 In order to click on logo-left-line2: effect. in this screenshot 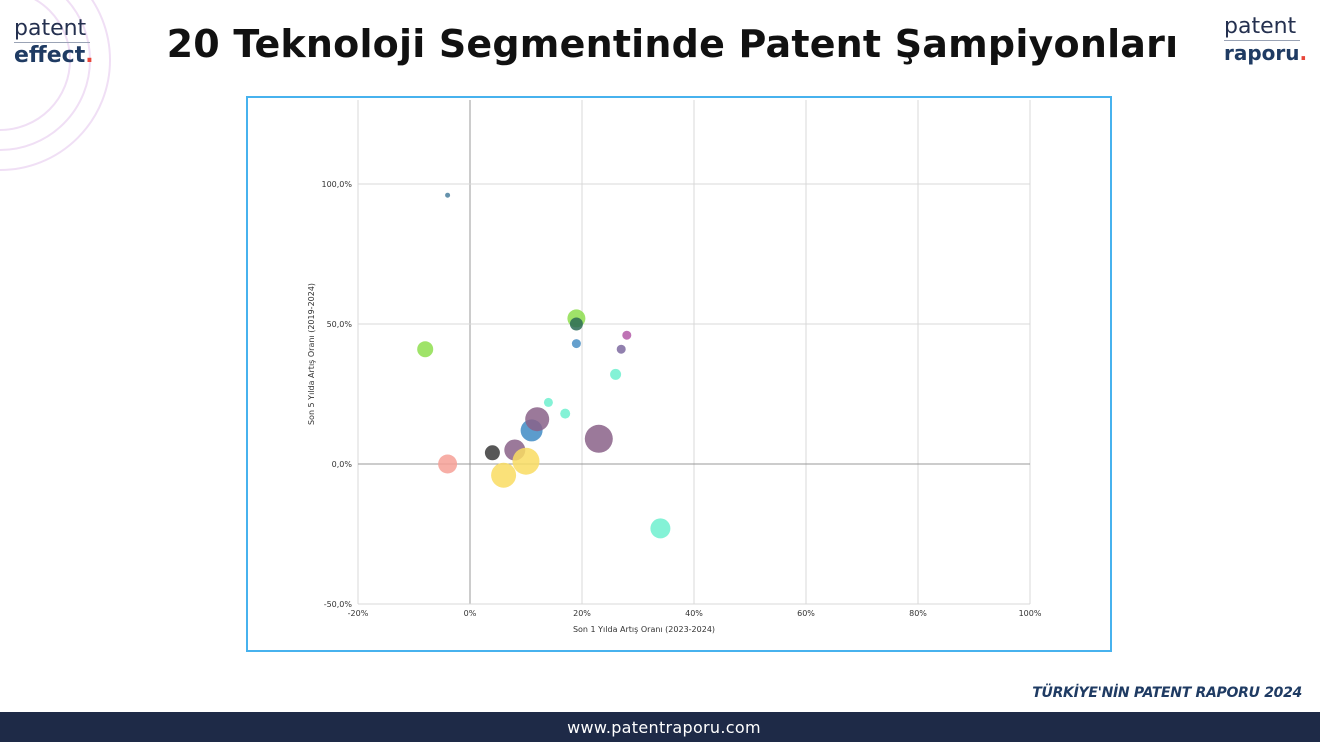, I will do `click(54, 56)`.